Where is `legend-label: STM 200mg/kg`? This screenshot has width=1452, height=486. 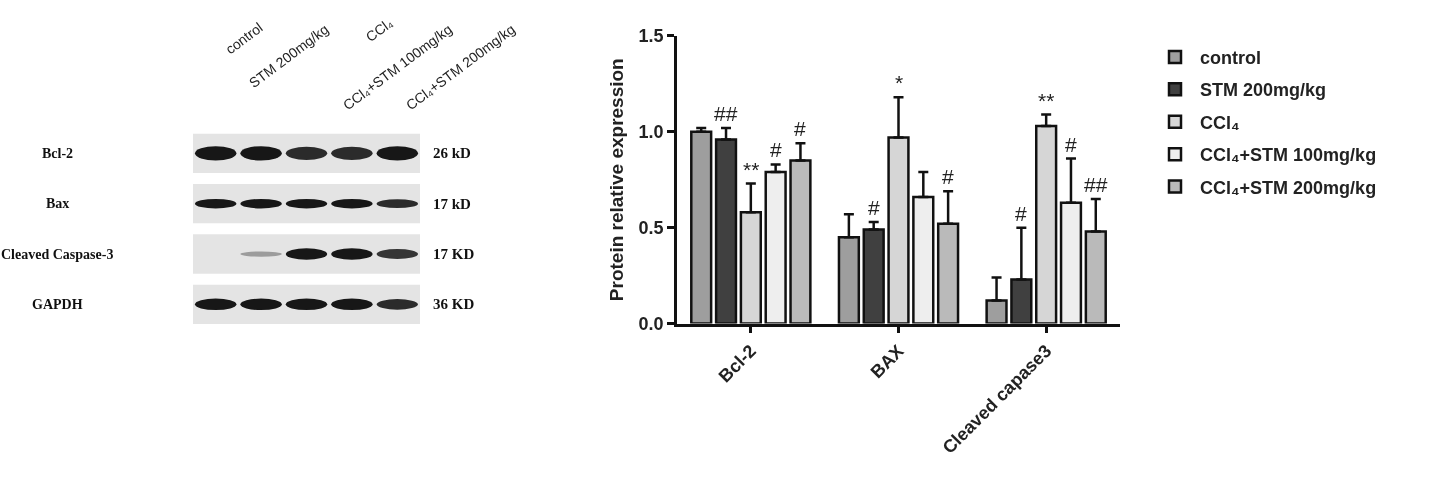 legend-label: STM 200mg/kg is located at coordinates (1263, 90).